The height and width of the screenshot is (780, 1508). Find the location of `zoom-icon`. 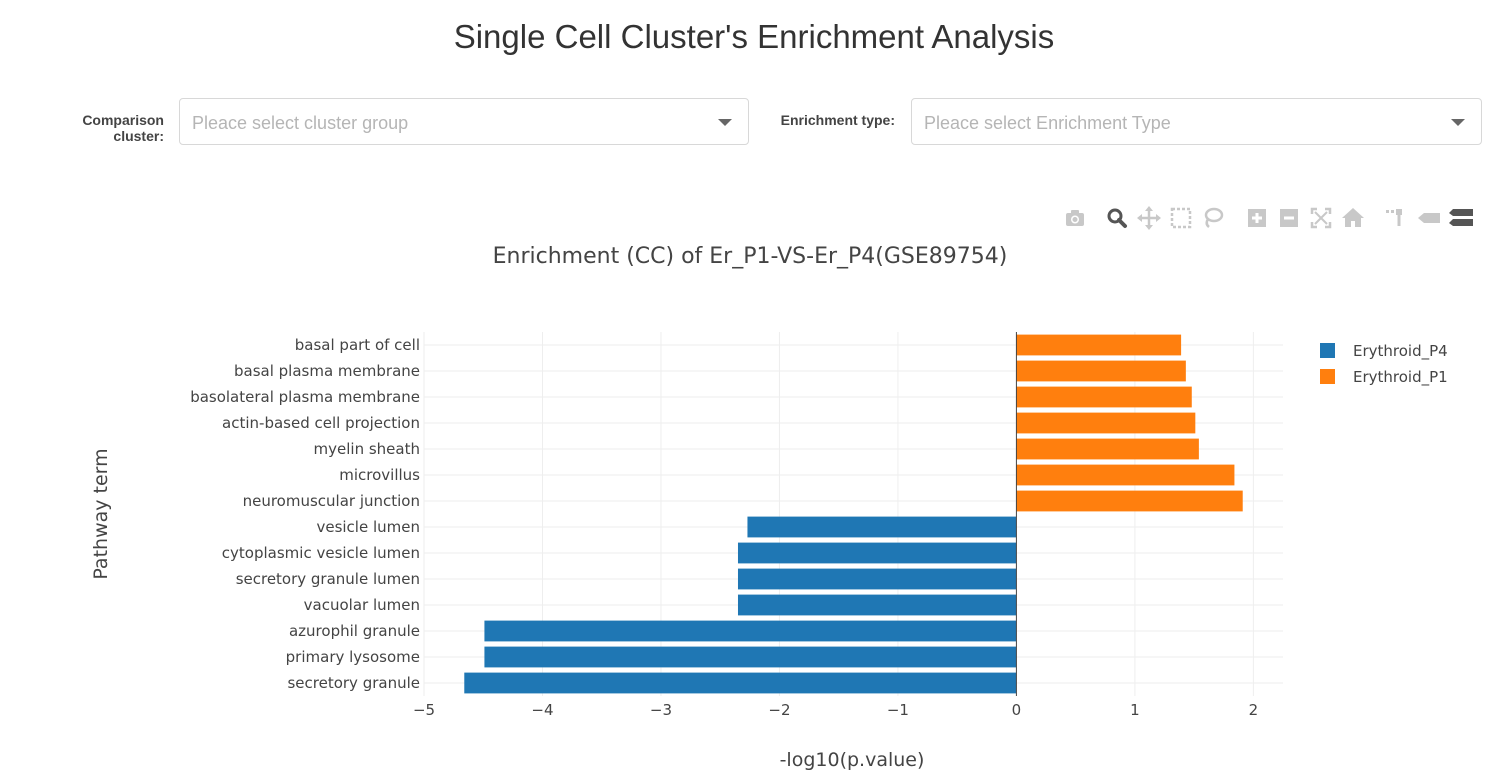

zoom-icon is located at coordinates (1117, 218).